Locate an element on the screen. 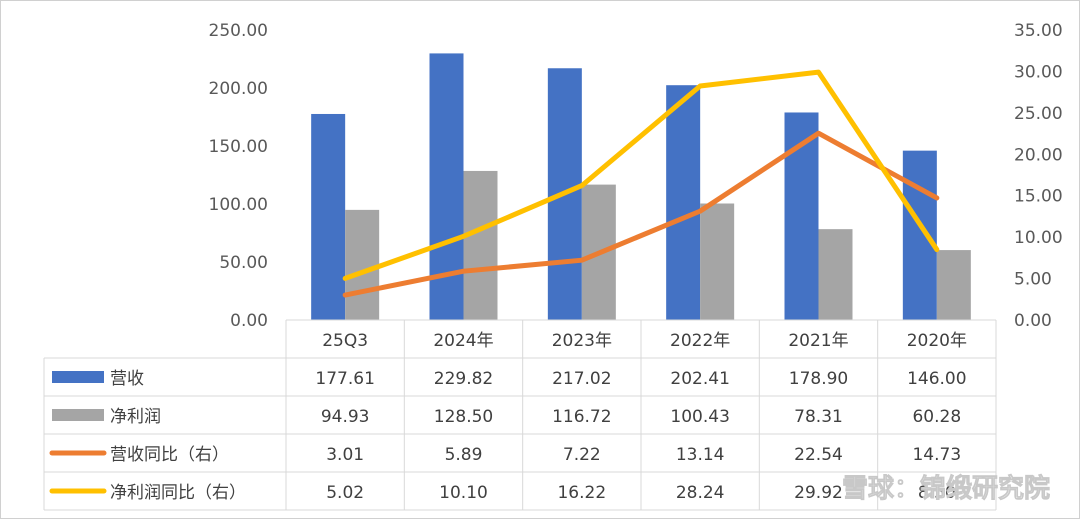  data-label: 217.02 is located at coordinates (581, 379).